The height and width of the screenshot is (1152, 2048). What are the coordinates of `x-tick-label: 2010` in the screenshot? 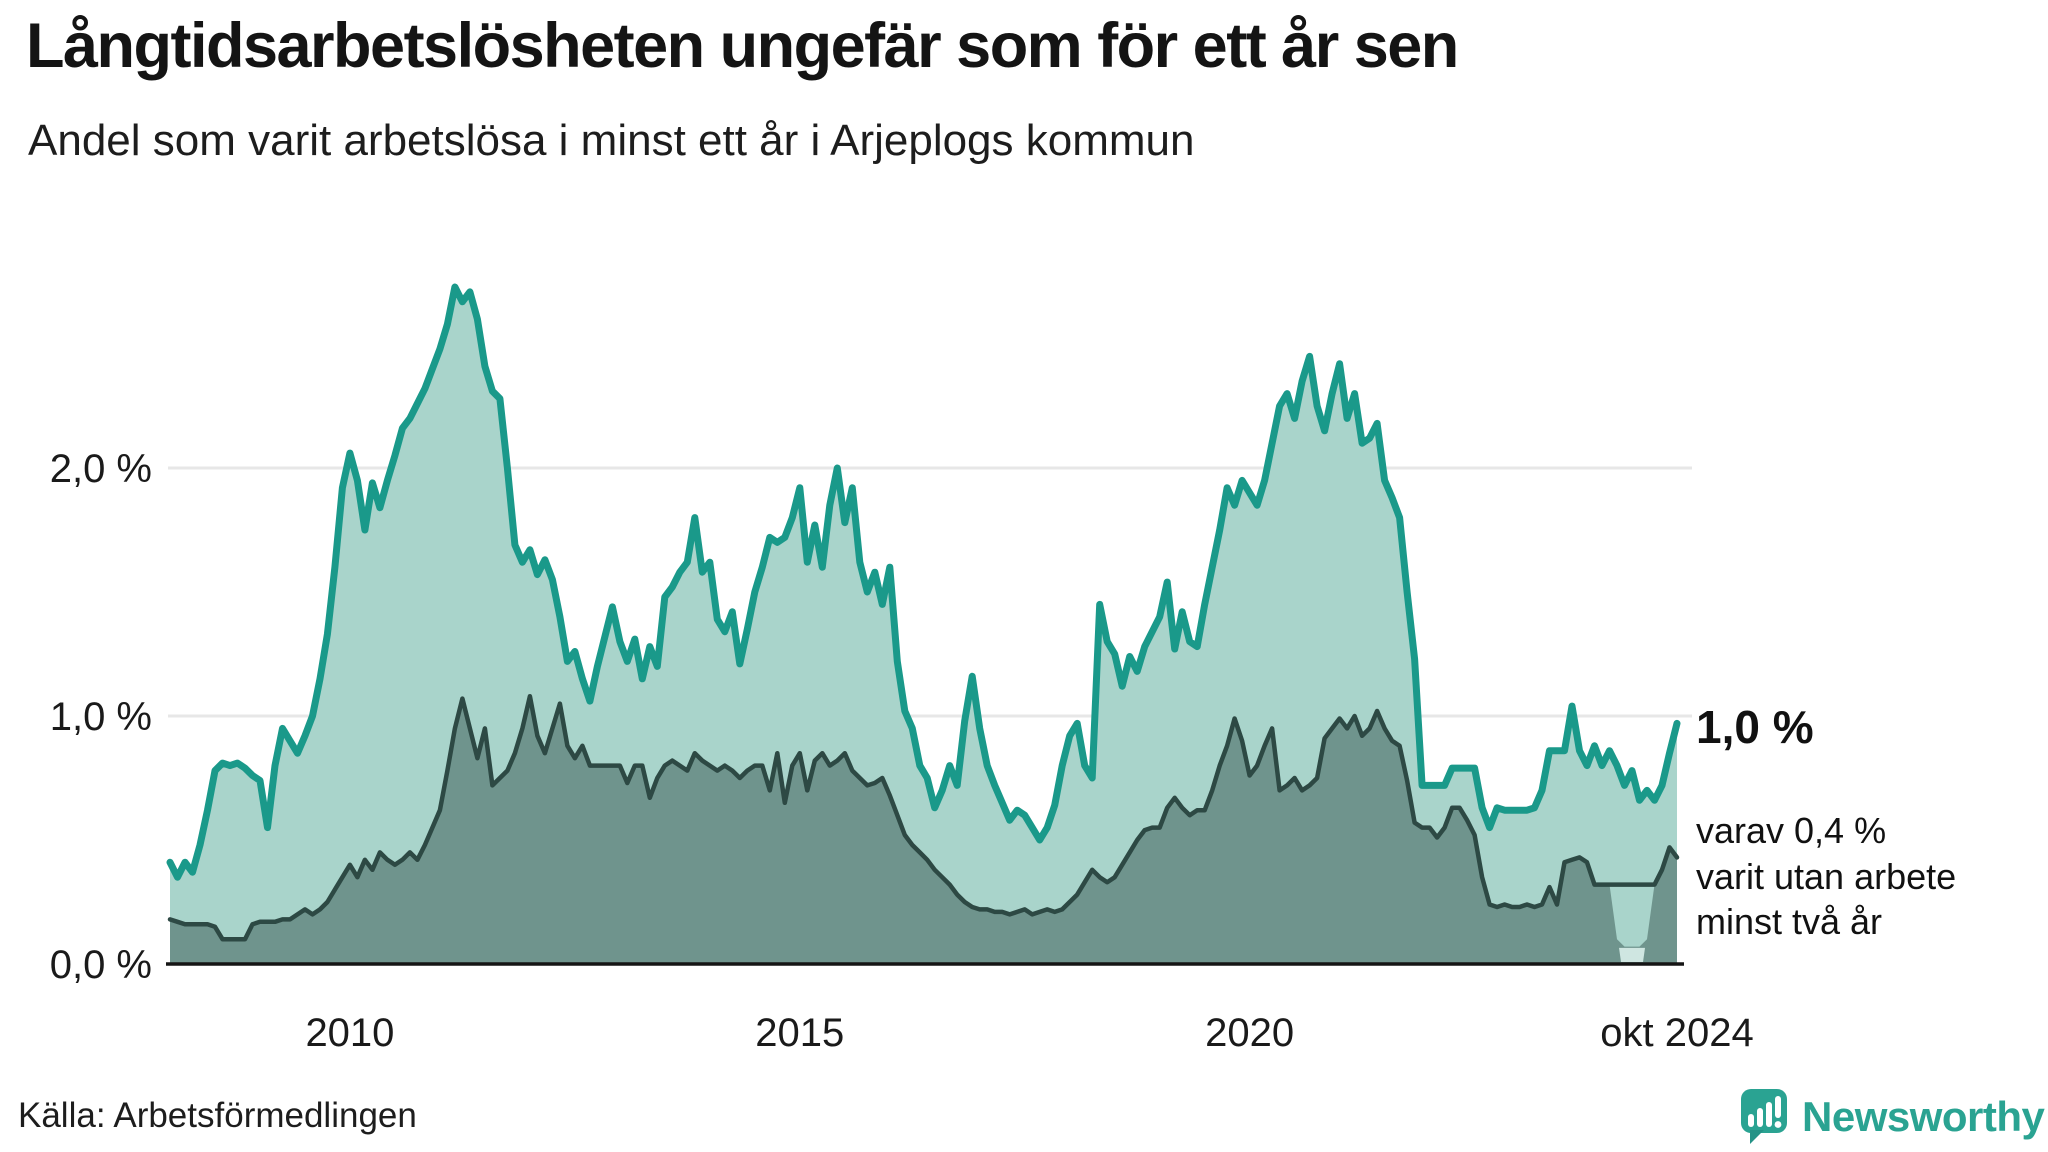 It's located at (349, 1033).